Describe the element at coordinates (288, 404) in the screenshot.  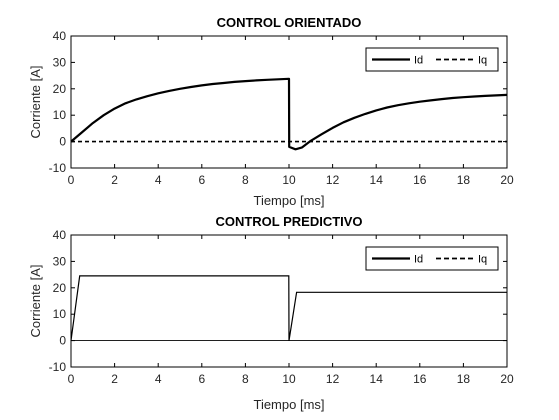
I see `x-axis-label-2: Tiempo [ms]` at that location.